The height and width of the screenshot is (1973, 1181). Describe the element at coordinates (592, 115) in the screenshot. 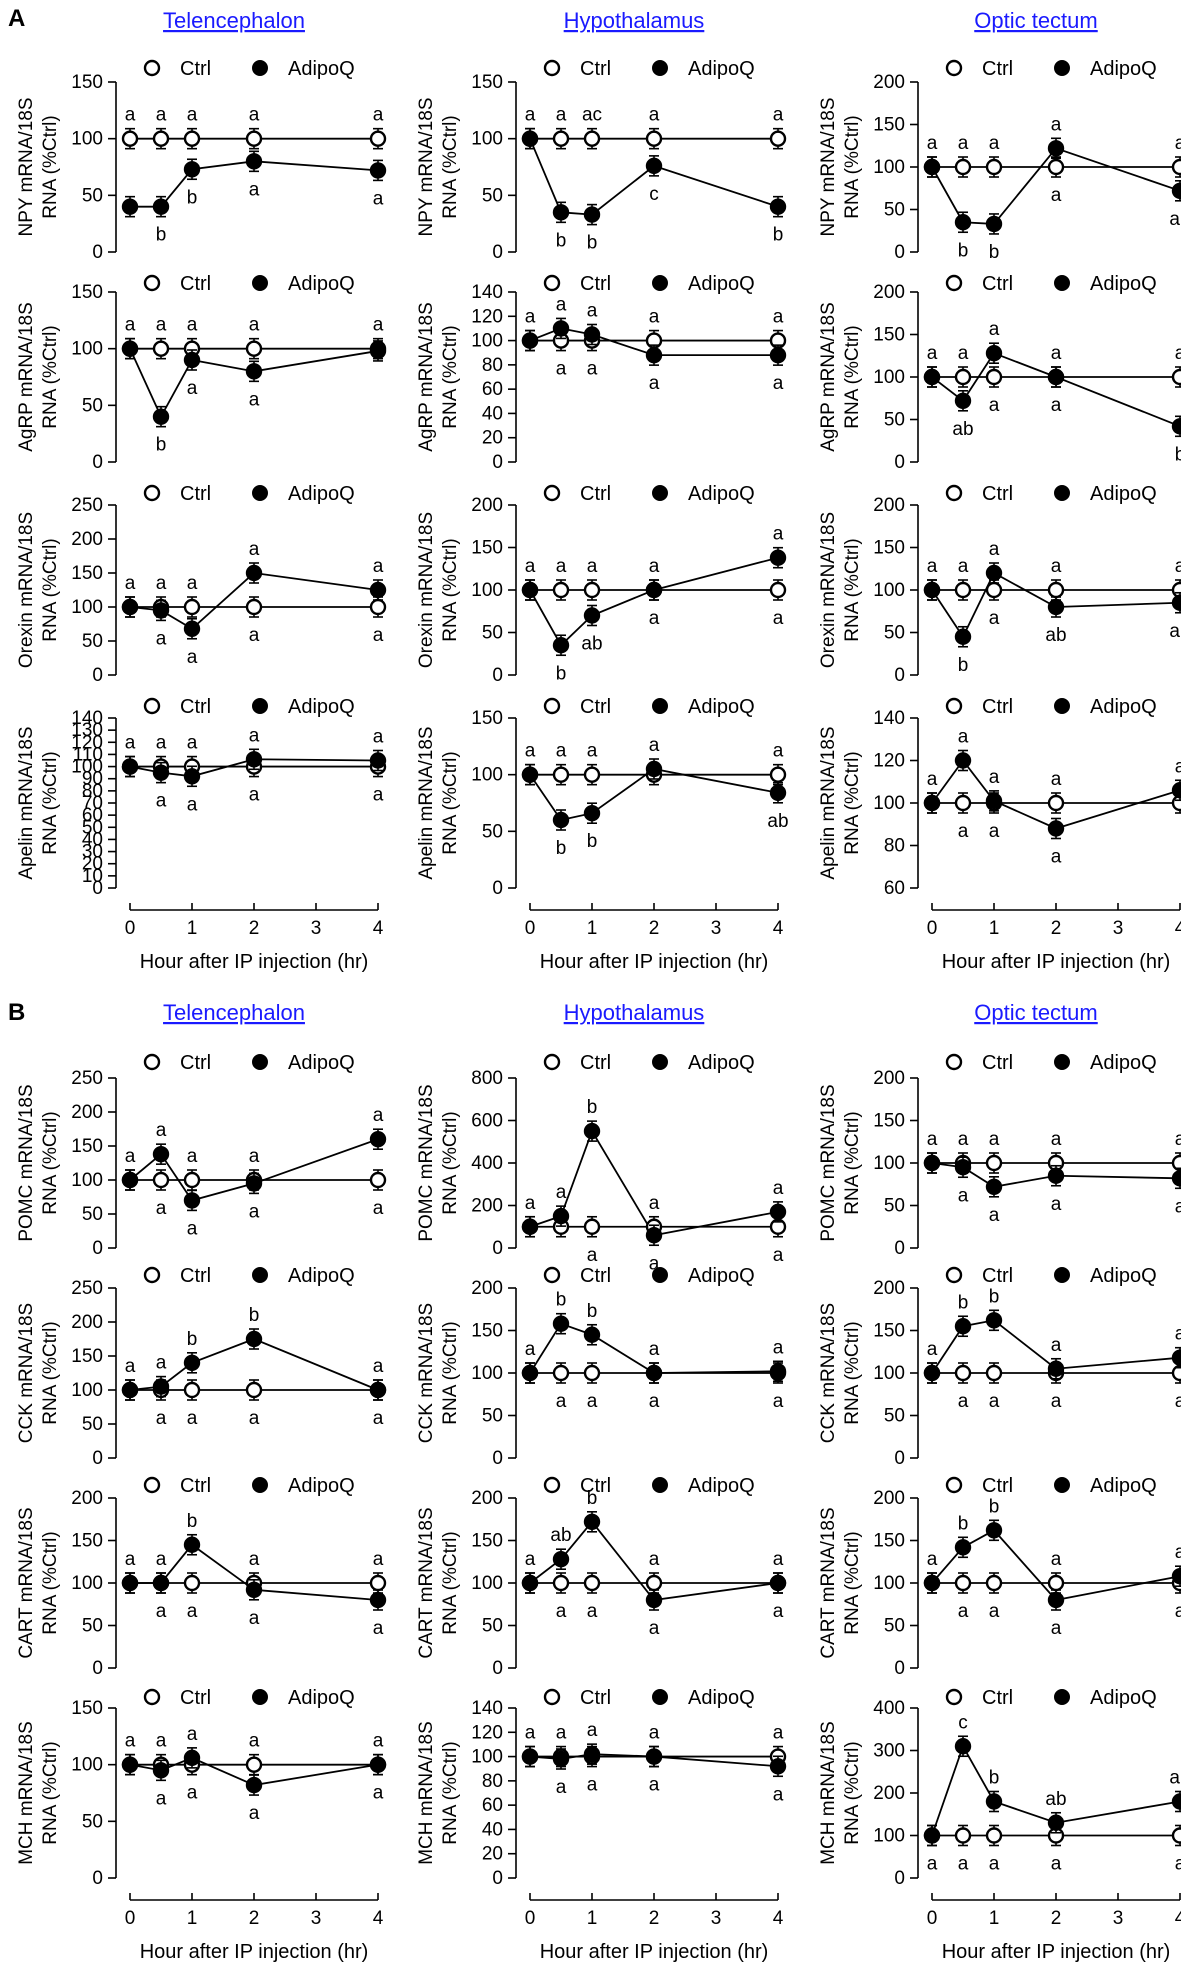

I see `sig-letter-above: ac` at that location.